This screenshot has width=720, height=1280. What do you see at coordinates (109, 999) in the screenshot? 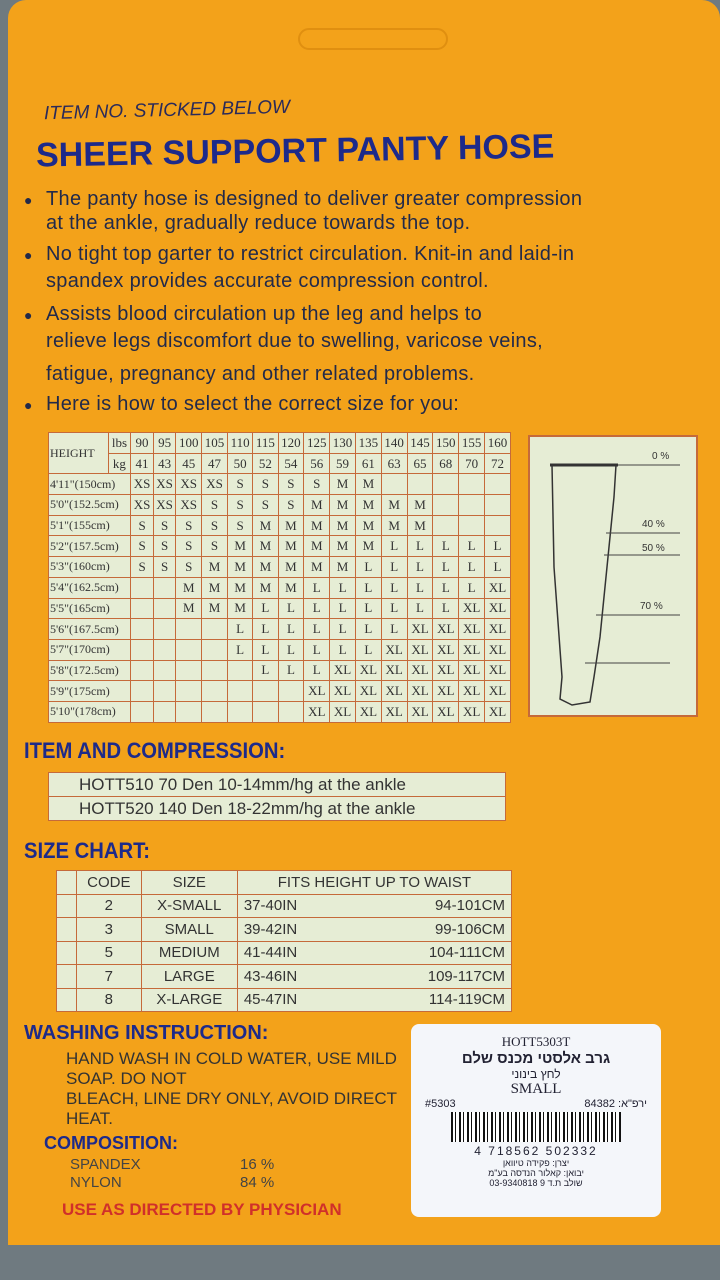
I see `size-chart-cell: 8` at bounding box center [109, 999].